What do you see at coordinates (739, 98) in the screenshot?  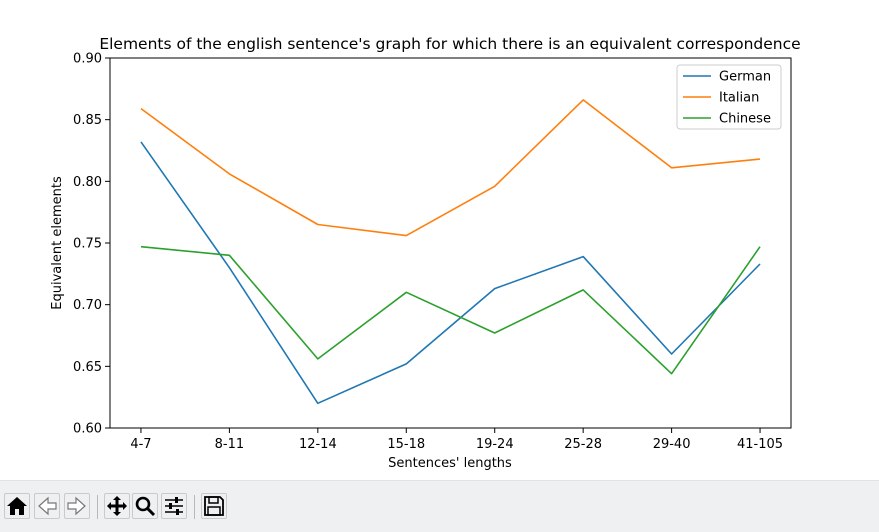 I see `legend-label-italian: Italian` at bounding box center [739, 98].